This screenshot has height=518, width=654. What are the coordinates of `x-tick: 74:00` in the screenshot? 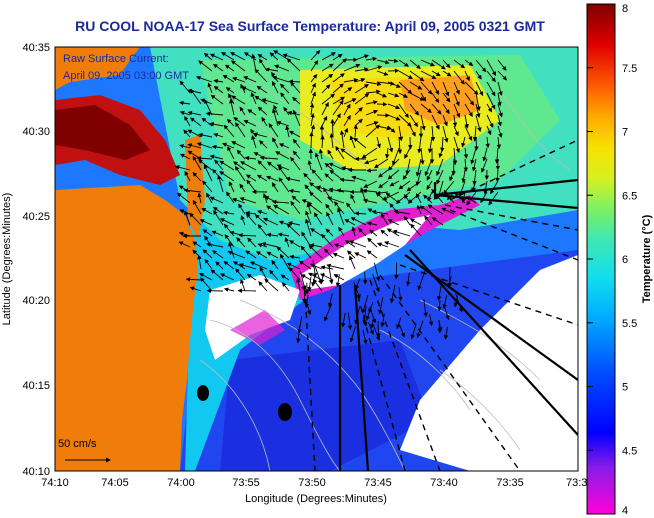 It's located at (181, 483).